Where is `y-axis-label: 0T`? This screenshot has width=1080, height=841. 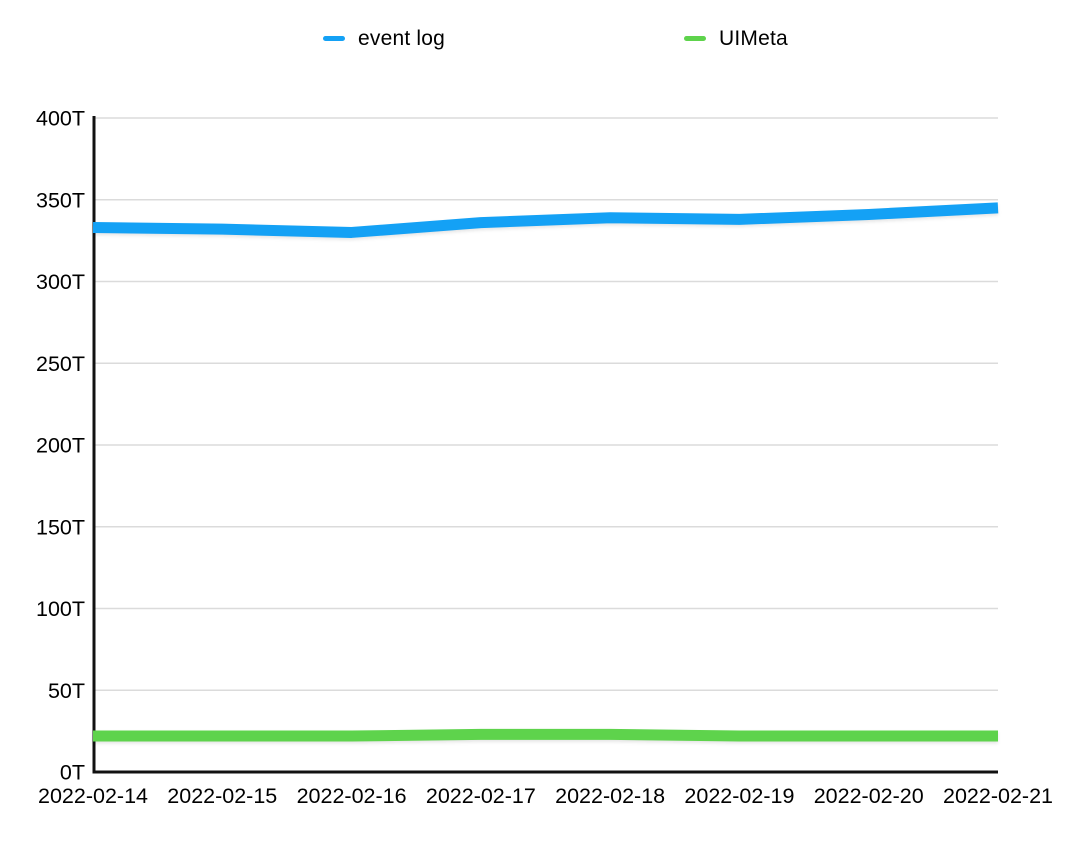 y-axis-label: 0T is located at coordinates (72, 773).